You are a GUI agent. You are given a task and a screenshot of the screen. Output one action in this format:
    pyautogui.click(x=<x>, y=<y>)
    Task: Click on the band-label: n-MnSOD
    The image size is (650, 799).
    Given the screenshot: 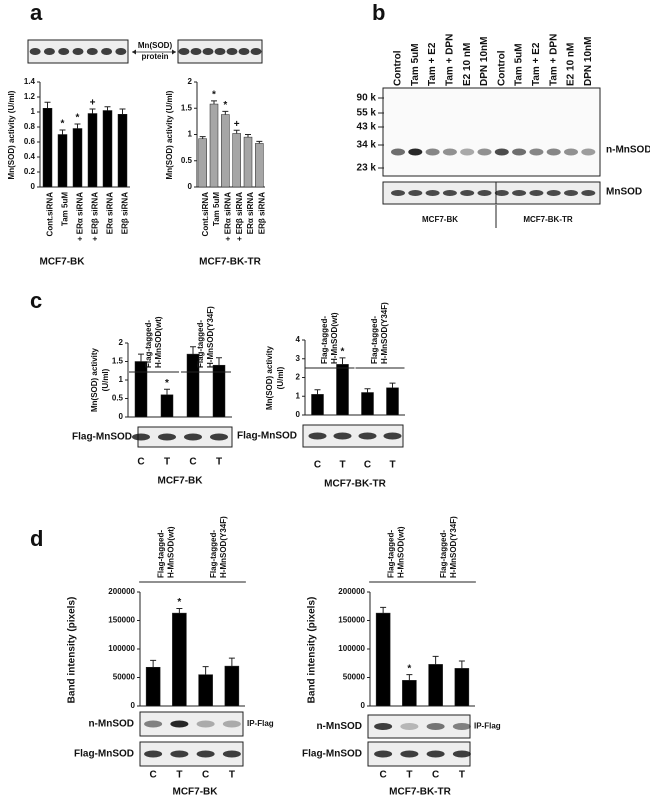 What is the action you would take?
    pyautogui.click(x=628, y=150)
    